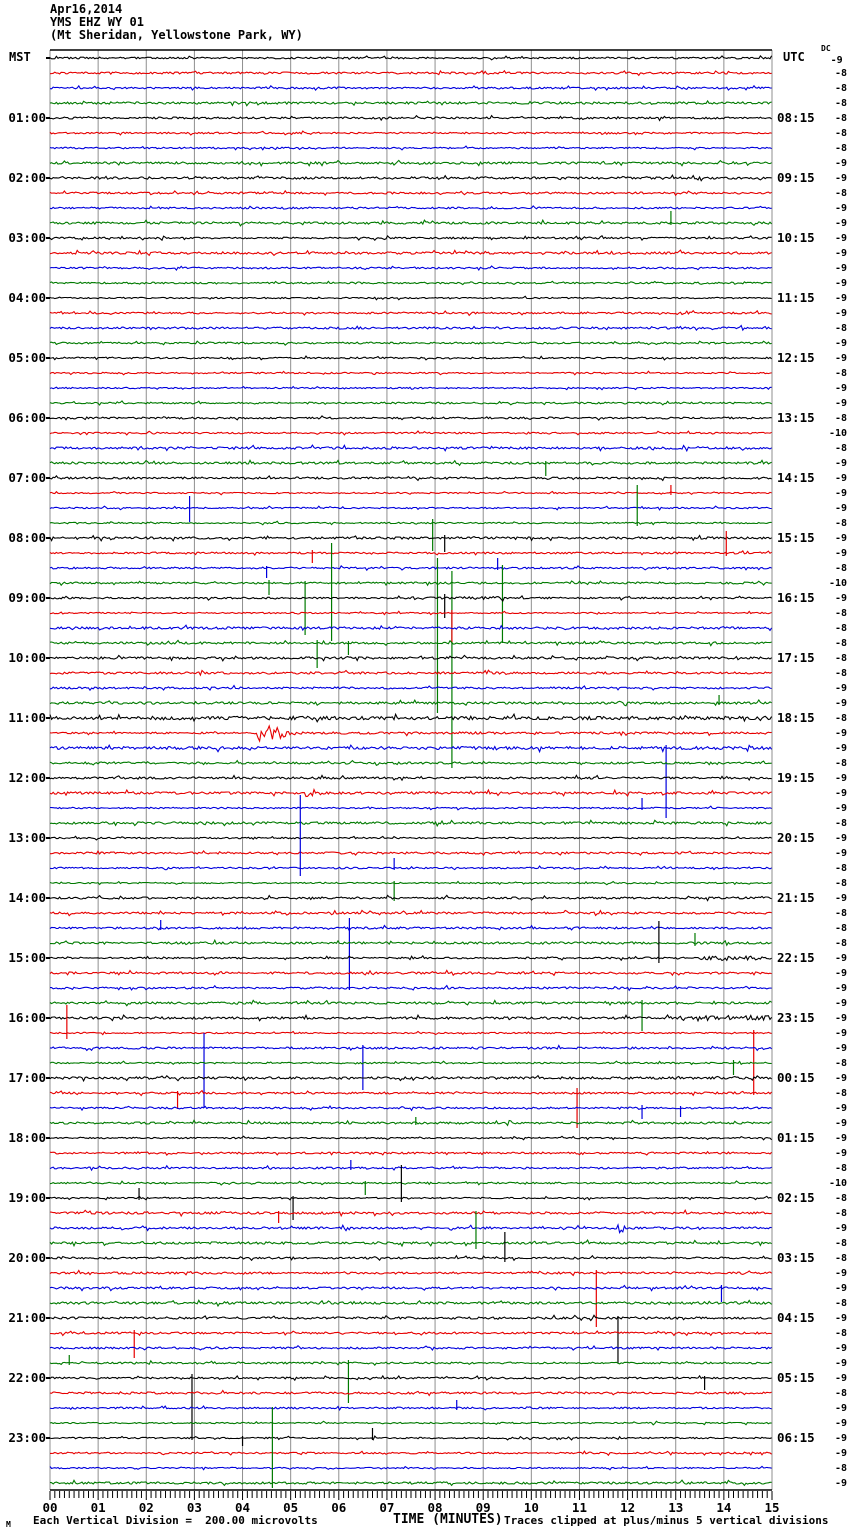  What do you see at coordinates (627, 1507) in the screenshot?
I see `minute-label: 12` at bounding box center [627, 1507].